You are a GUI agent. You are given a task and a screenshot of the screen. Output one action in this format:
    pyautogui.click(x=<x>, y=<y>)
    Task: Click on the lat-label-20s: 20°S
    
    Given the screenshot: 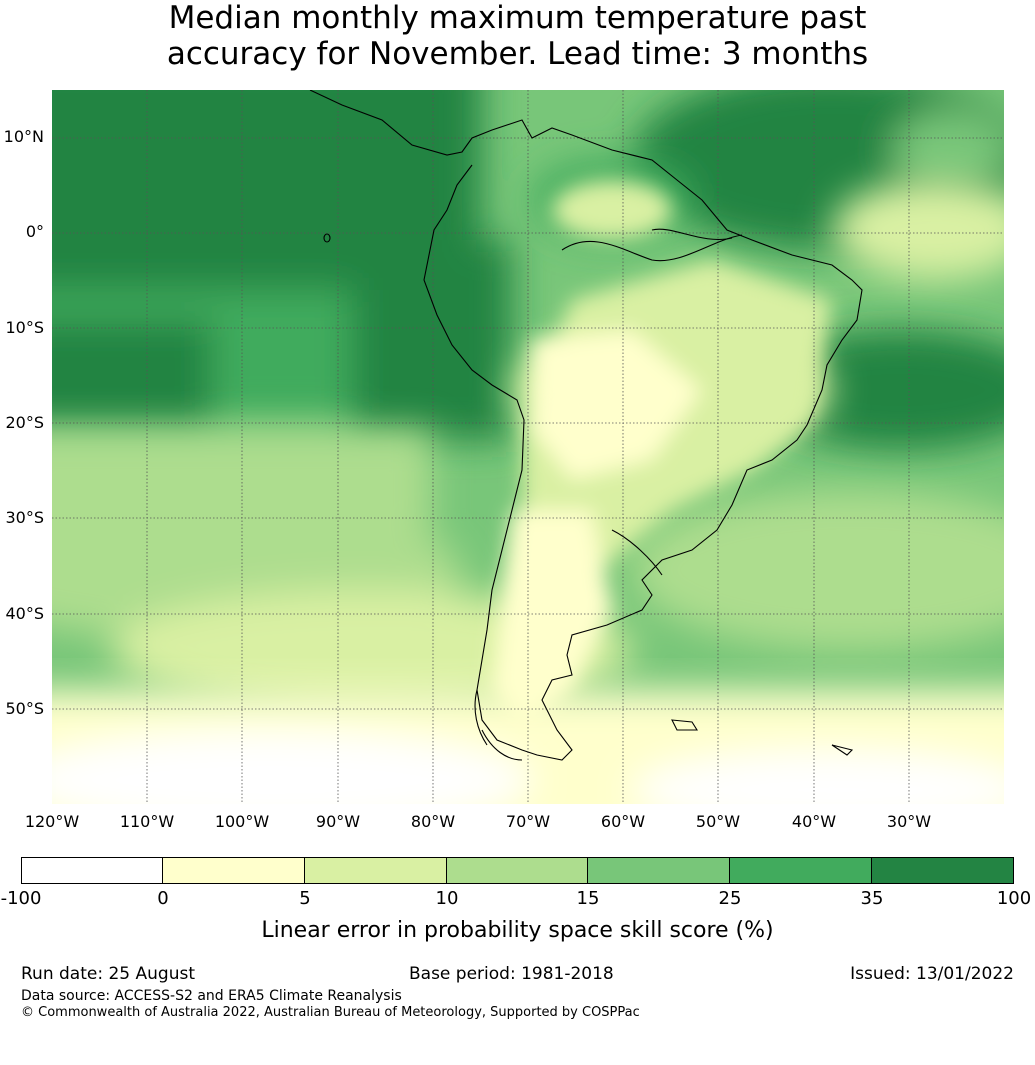 What is the action you would take?
    pyautogui.click(x=24, y=422)
    